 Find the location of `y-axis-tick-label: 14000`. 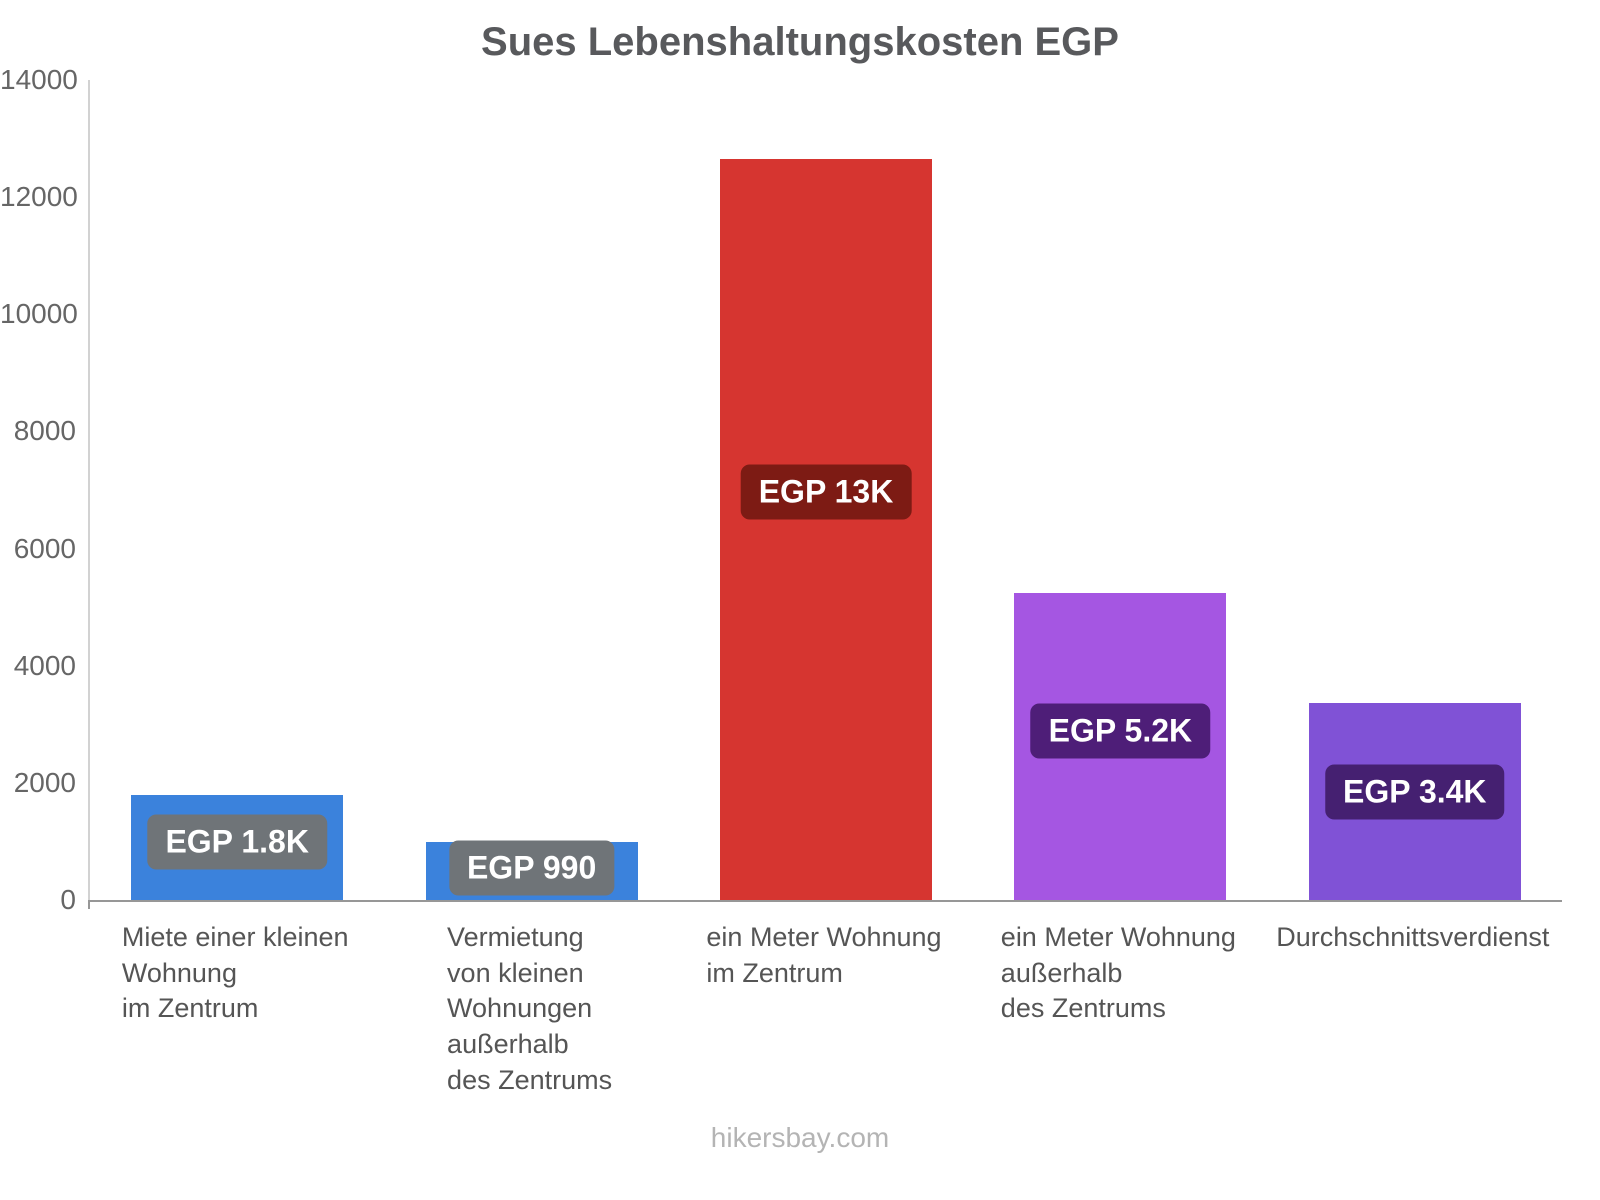

y-axis-tick-label: 14000 is located at coordinates (39, 79).